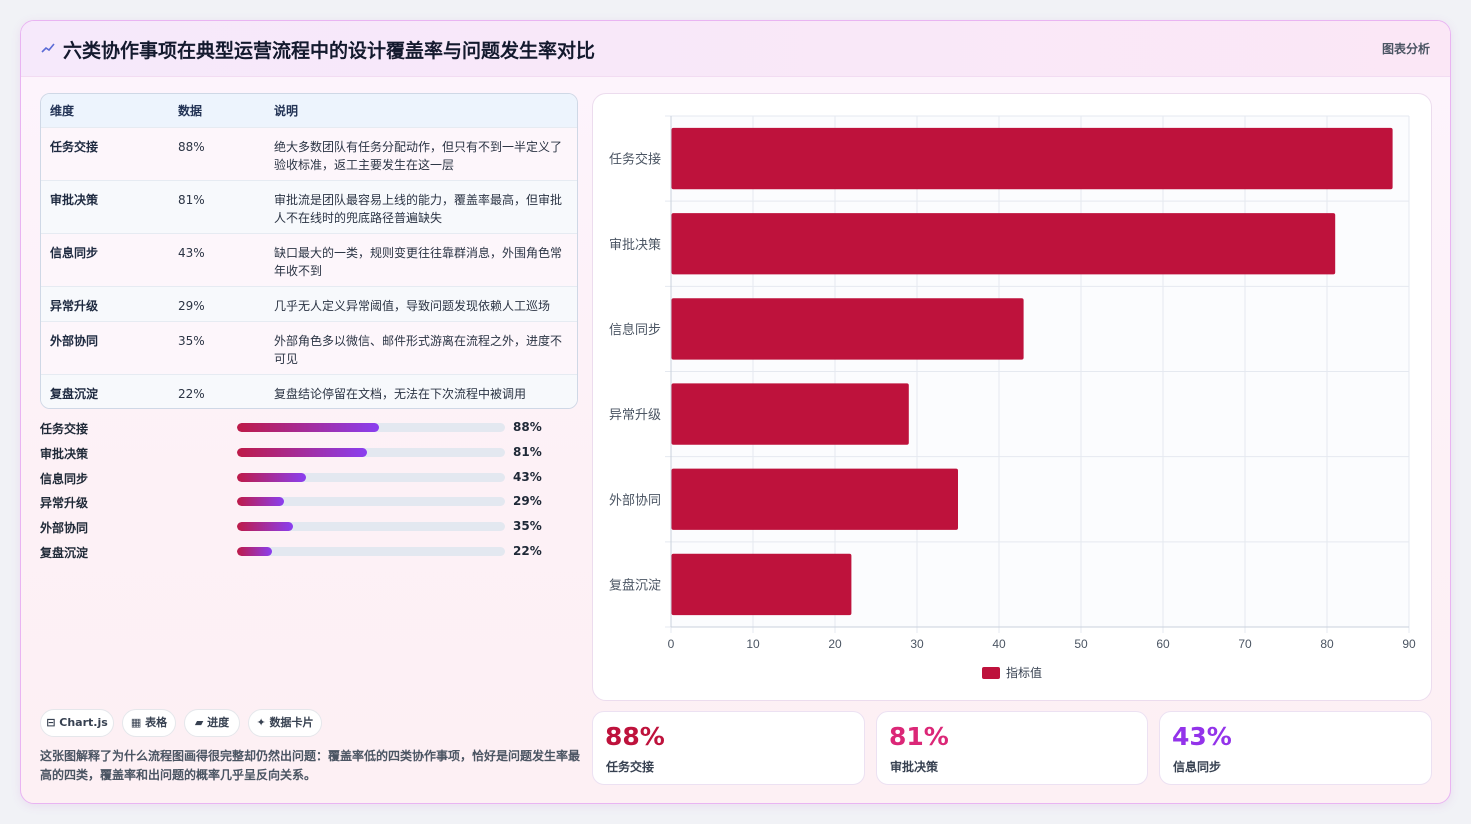 The image size is (1471, 824). I want to click on cell-description: 绝大多数团队有任务分配动作，但只有不到一半定义了验收标准，返工主要发生在这一层, so click(418, 155).